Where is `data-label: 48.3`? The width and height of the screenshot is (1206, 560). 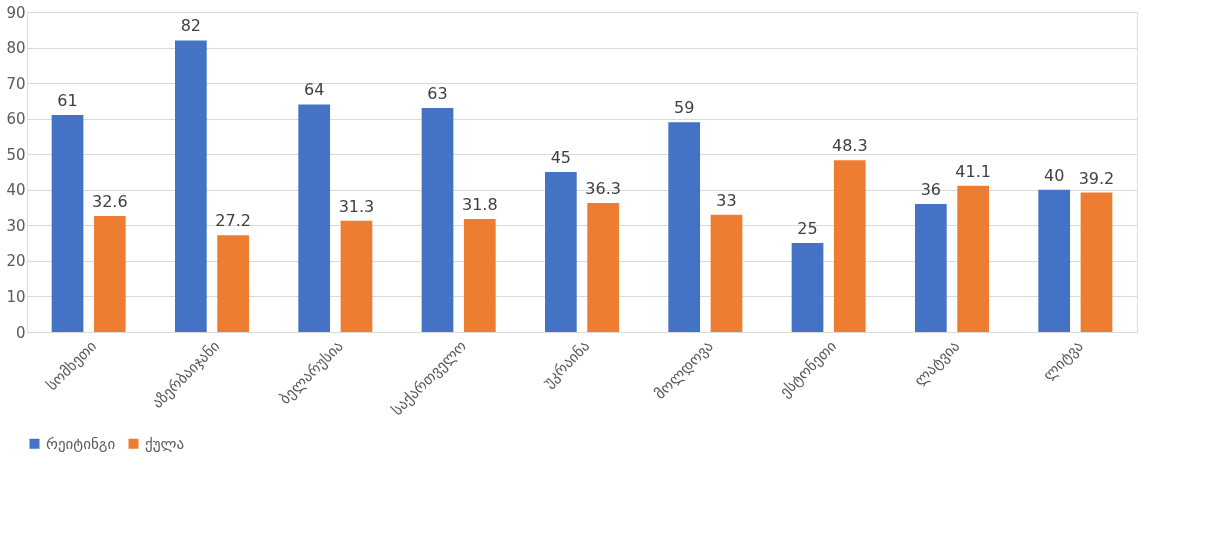
data-label: 48.3 is located at coordinates (850, 146).